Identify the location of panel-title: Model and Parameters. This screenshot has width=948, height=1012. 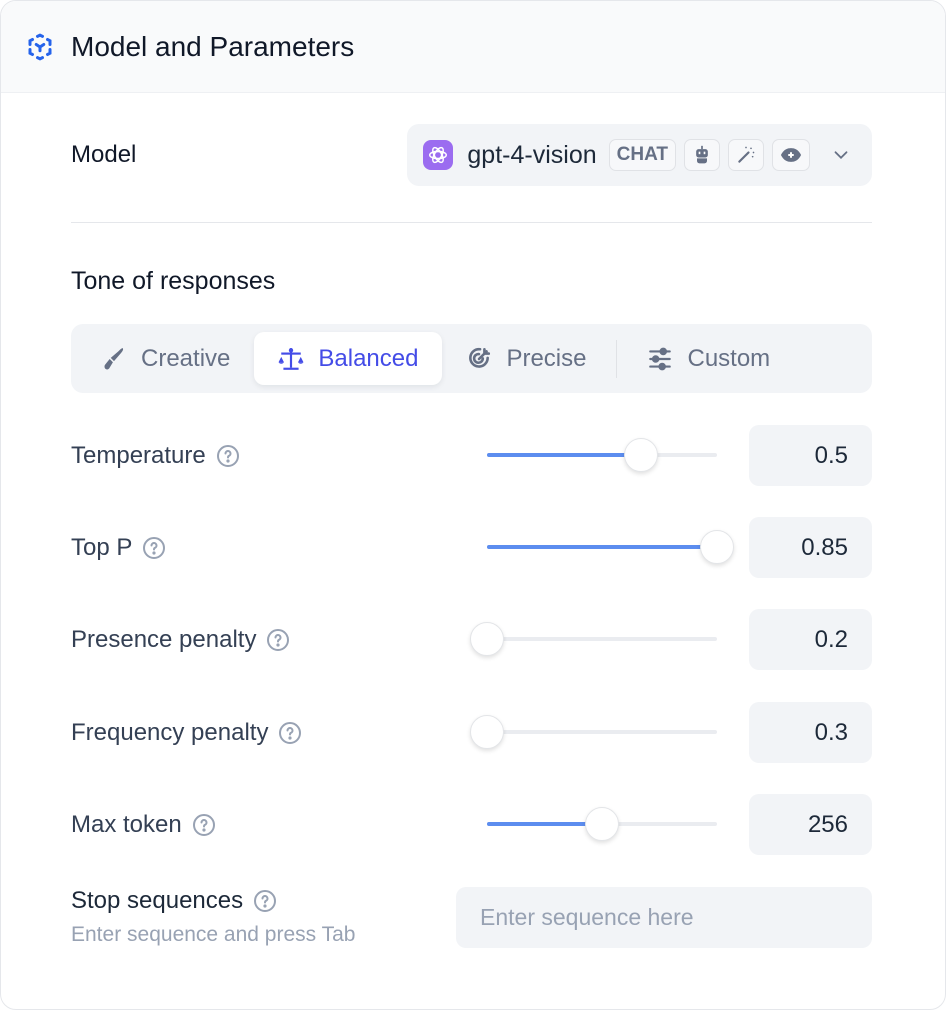
(213, 46).